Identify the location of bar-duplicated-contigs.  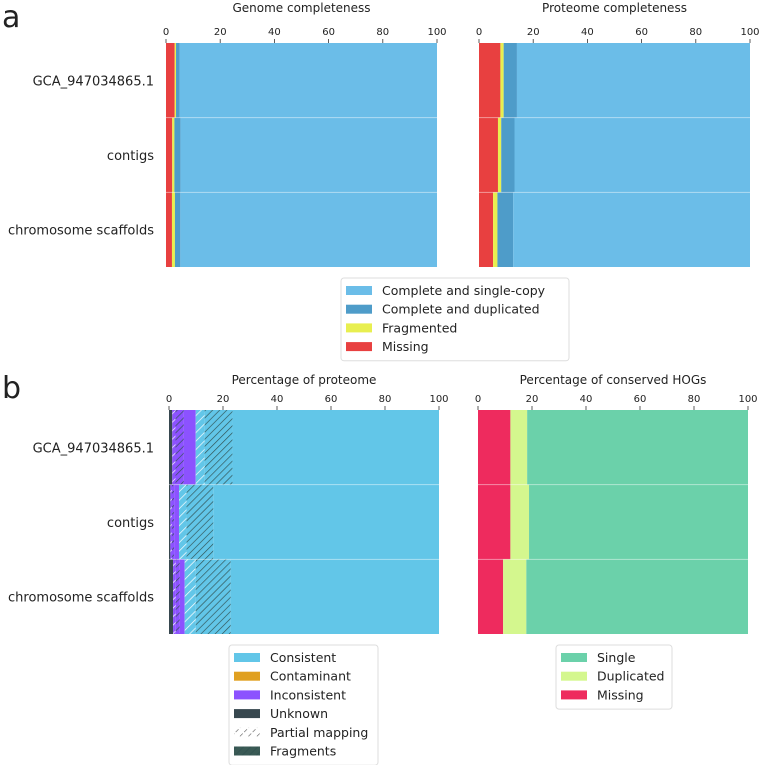
(520, 522).